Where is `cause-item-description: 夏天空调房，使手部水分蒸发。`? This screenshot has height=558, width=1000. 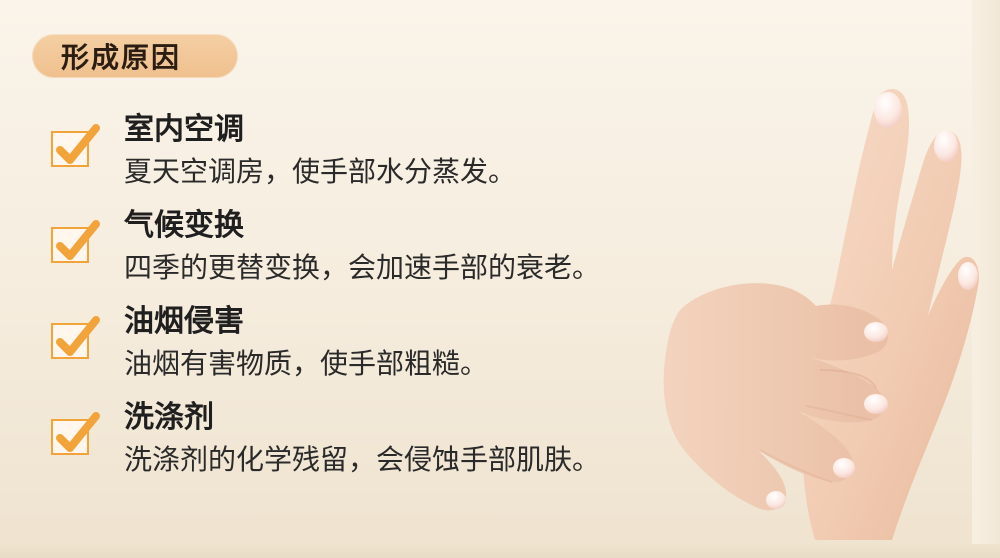
cause-item-description: 夏天空调房，使手部水分蒸发。 is located at coordinates (320, 171).